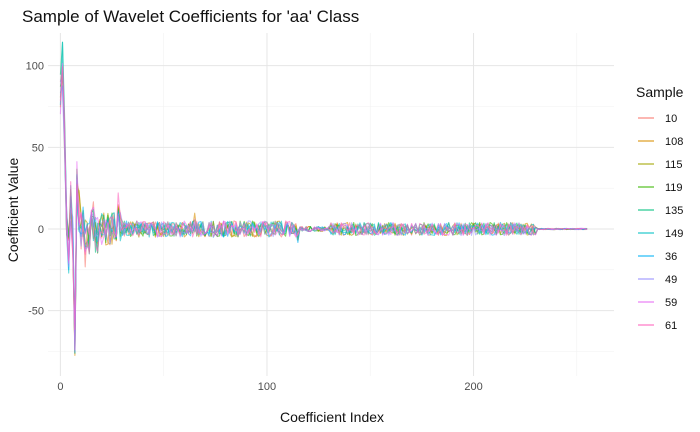 The image size is (700, 432). I want to click on legend-label-119: 119, so click(674, 188).